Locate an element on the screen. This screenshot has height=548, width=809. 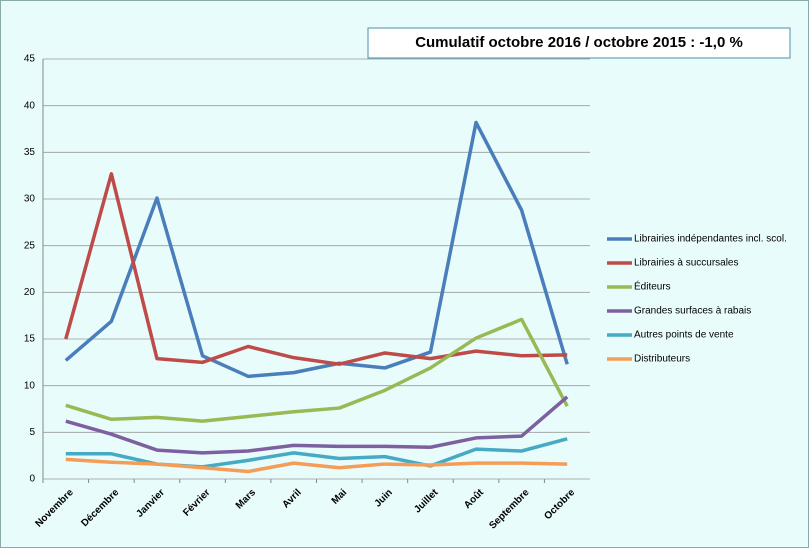
y-tick-label: 25 is located at coordinates (30, 245).